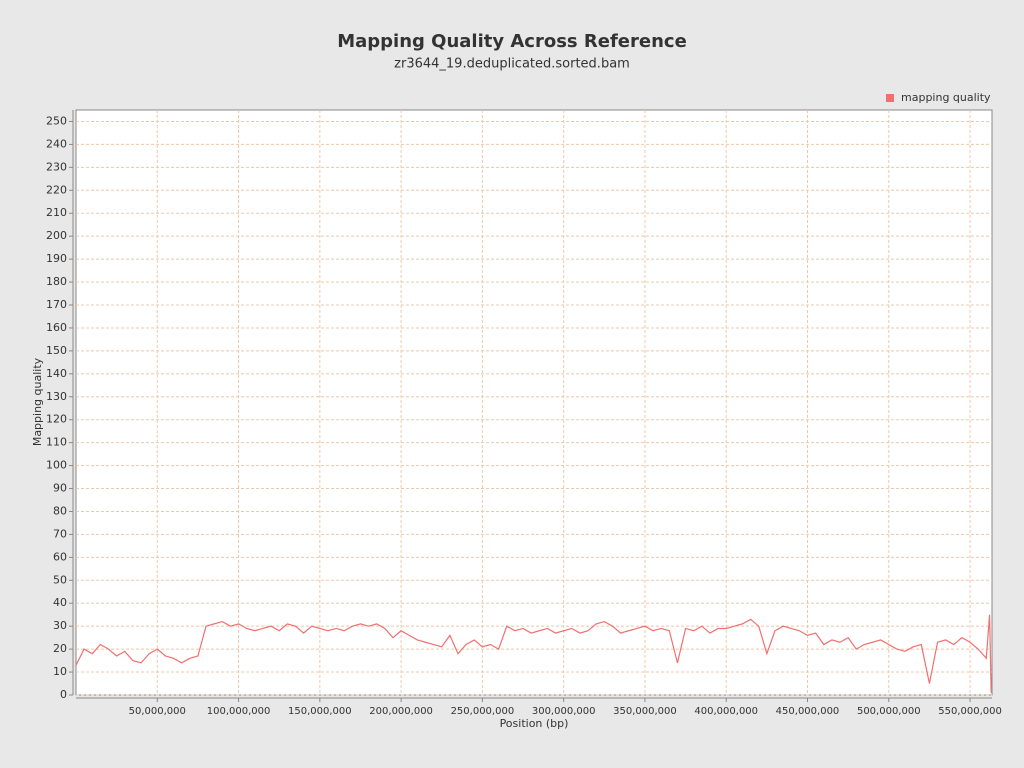 This screenshot has width=1024, height=768. What do you see at coordinates (60, 556) in the screenshot?
I see `y-tick-label: 60` at bounding box center [60, 556].